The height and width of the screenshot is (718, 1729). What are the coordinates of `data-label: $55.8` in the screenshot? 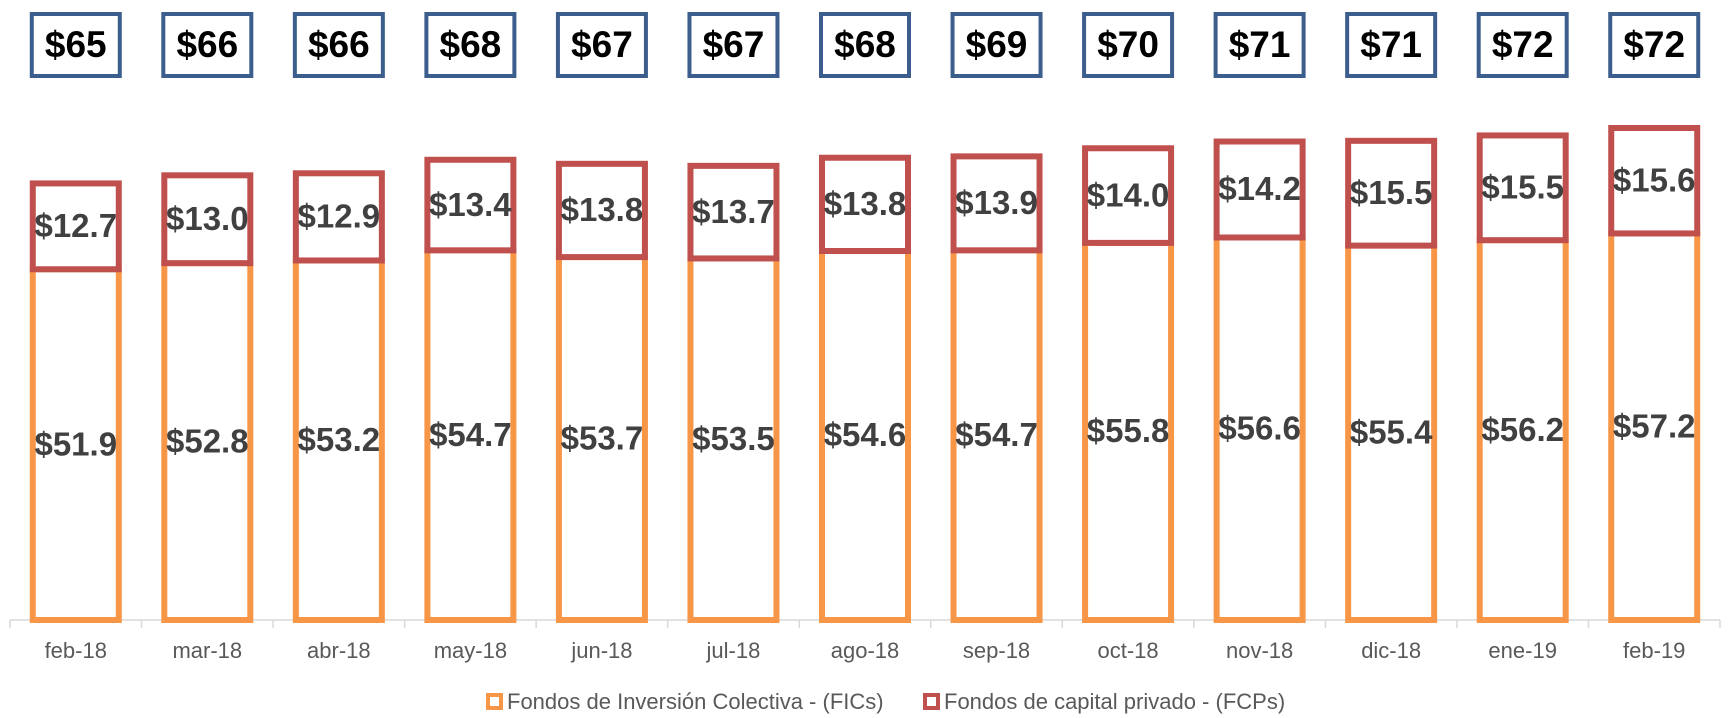 It's located at (1128, 430).